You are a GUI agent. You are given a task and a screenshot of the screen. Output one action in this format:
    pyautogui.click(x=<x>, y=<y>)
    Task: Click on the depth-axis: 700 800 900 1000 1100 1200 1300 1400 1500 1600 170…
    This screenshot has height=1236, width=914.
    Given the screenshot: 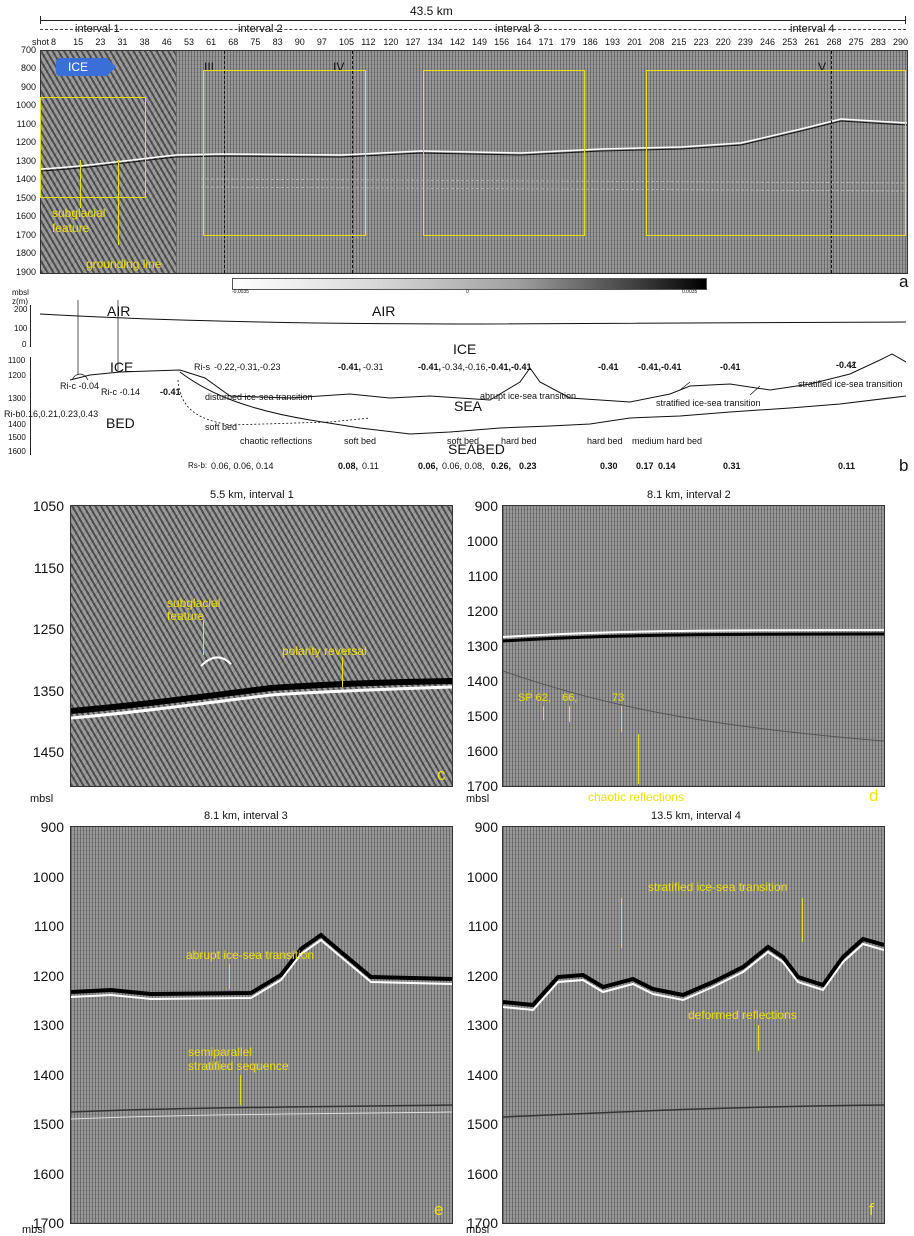 What is the action you would take?
    pyautogui.click(x=19, y=161)
    